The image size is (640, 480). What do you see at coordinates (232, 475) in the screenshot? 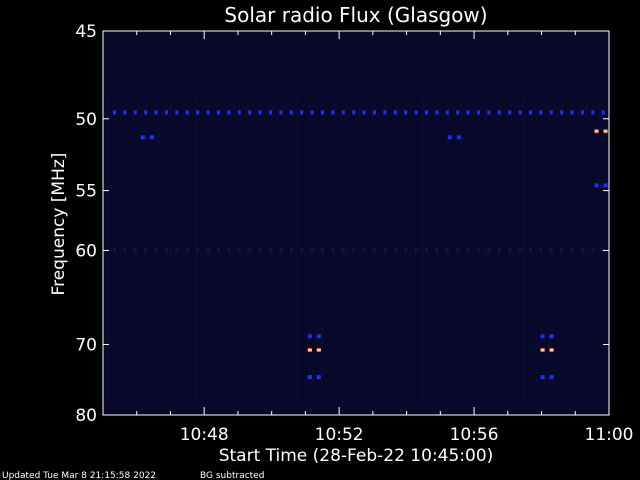
I see `footer-note: BG subtracted` at bounding box center [232, 475].